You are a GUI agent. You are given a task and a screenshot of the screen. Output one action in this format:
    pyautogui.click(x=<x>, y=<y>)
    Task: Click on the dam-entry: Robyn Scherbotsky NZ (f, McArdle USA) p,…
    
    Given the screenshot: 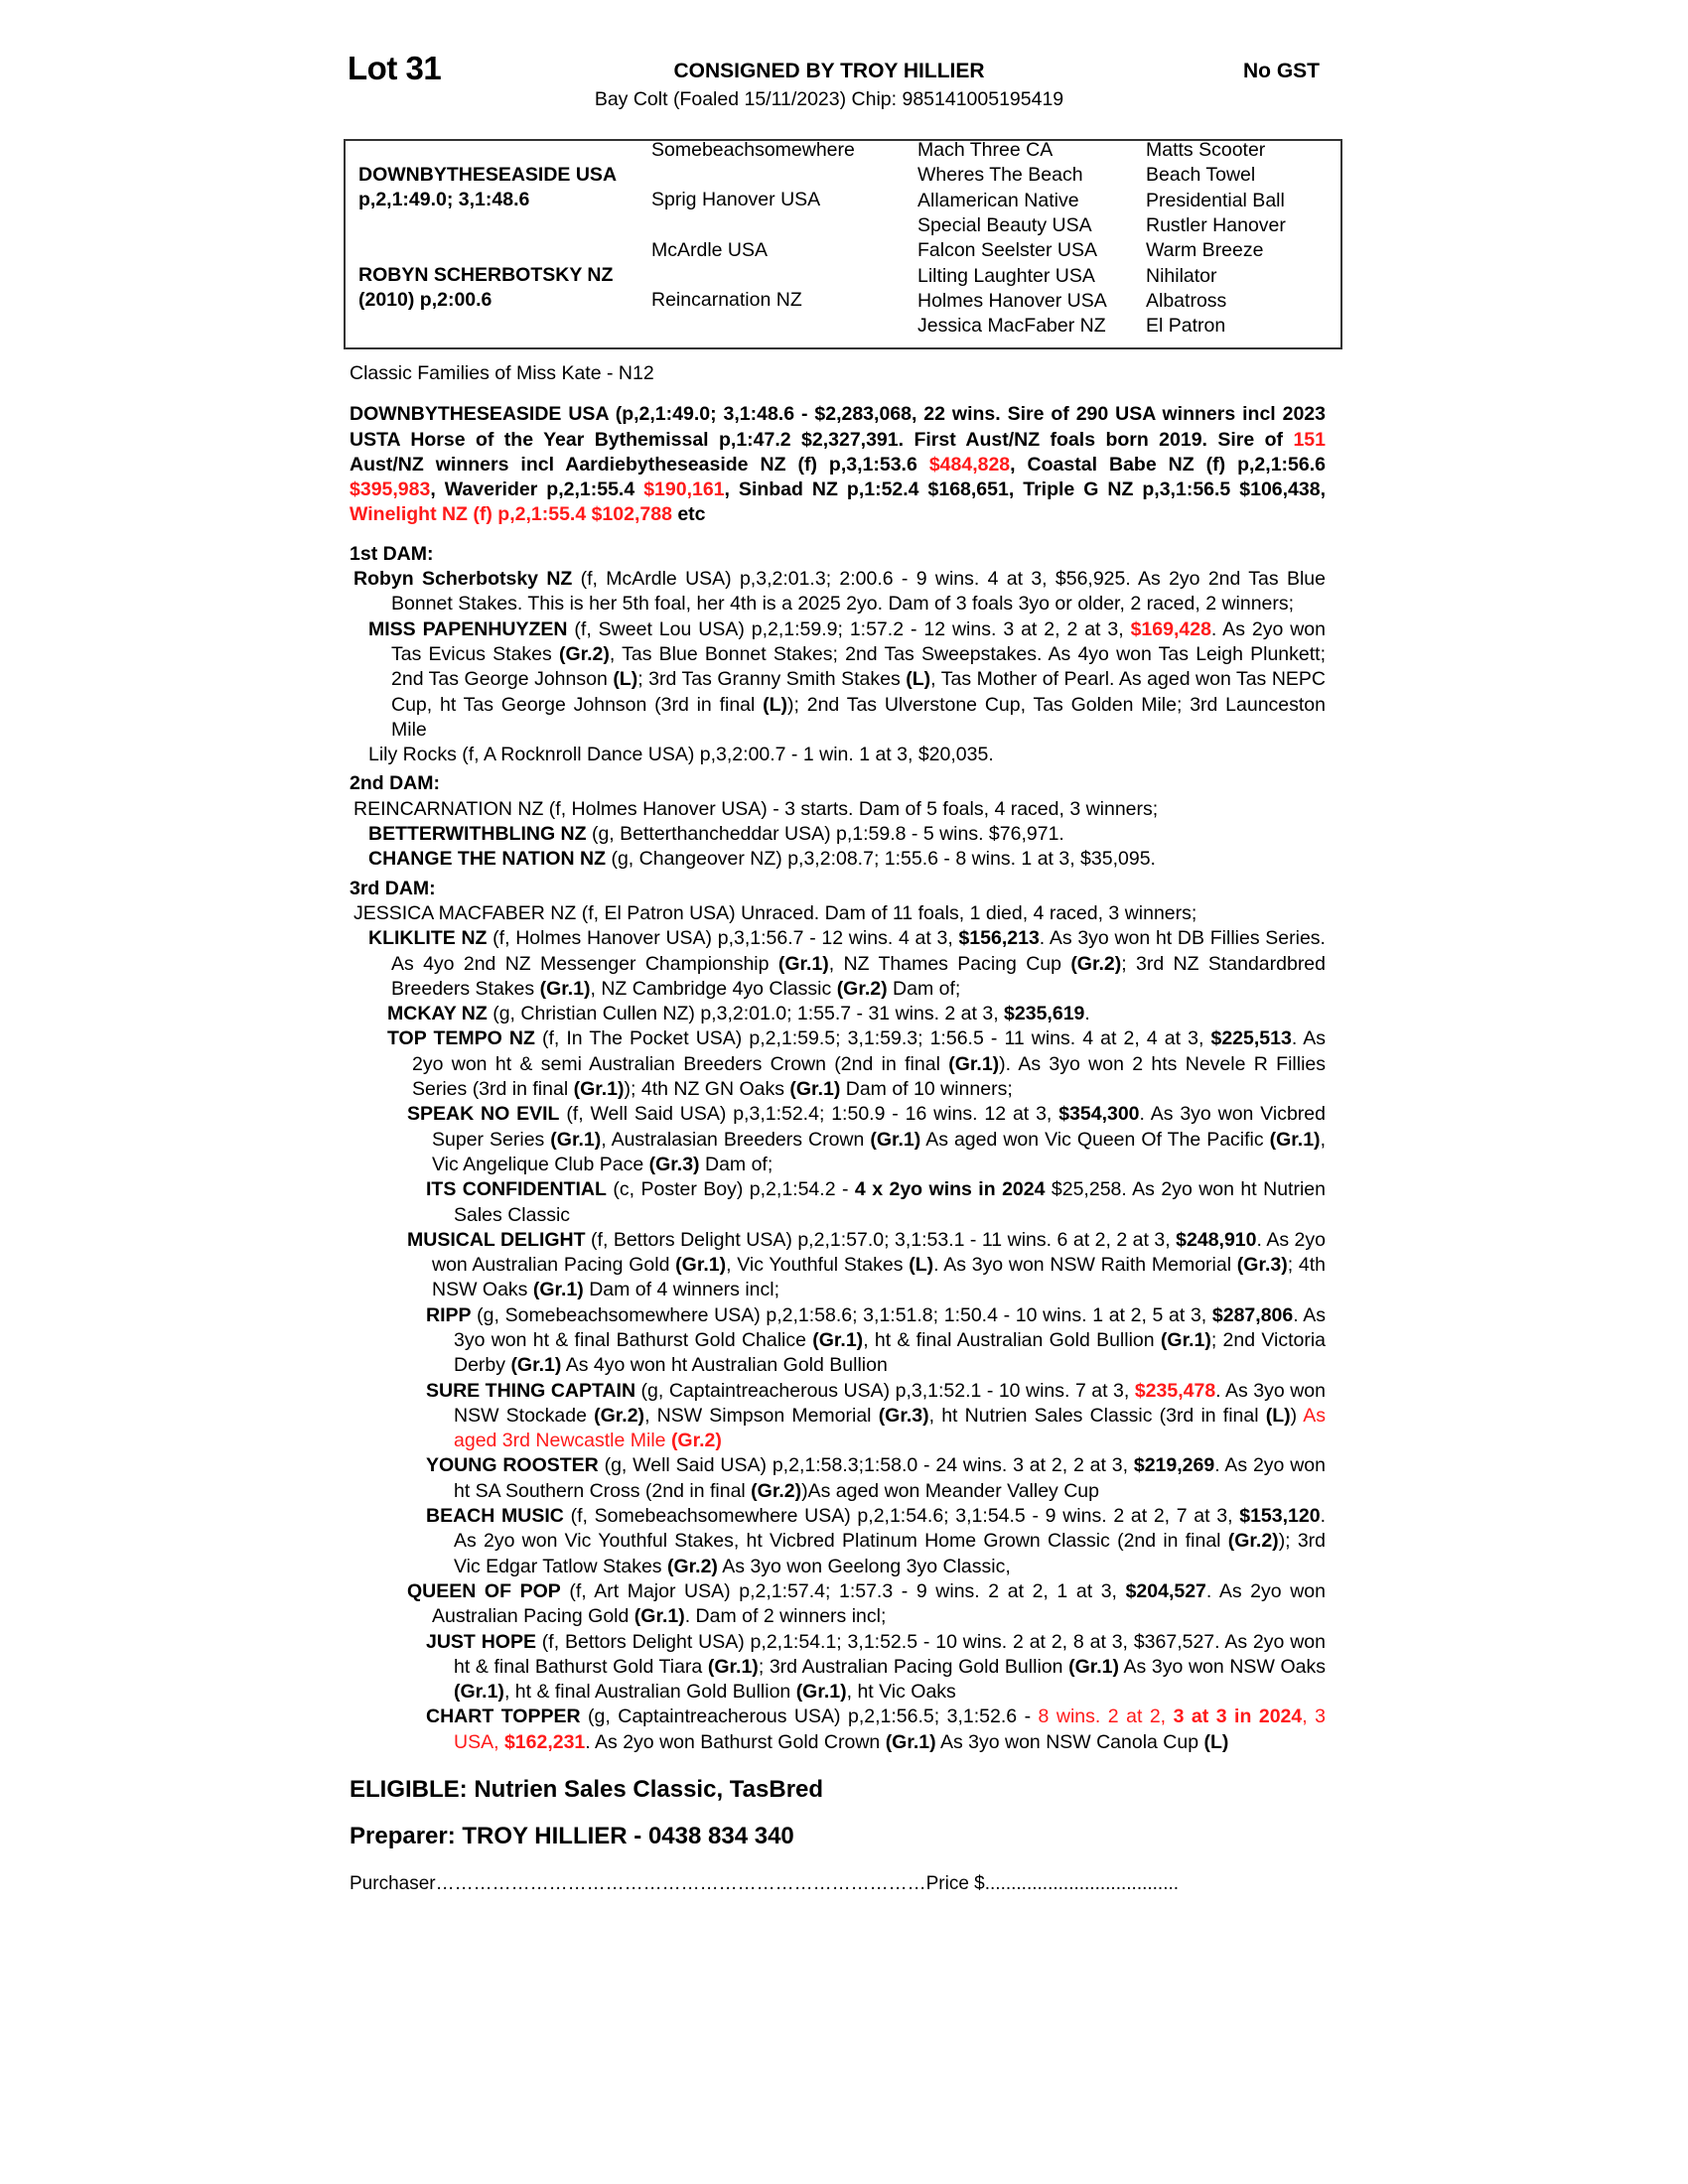 What is the action you would take?
    pyautogui.click(x=838, y=592)
    